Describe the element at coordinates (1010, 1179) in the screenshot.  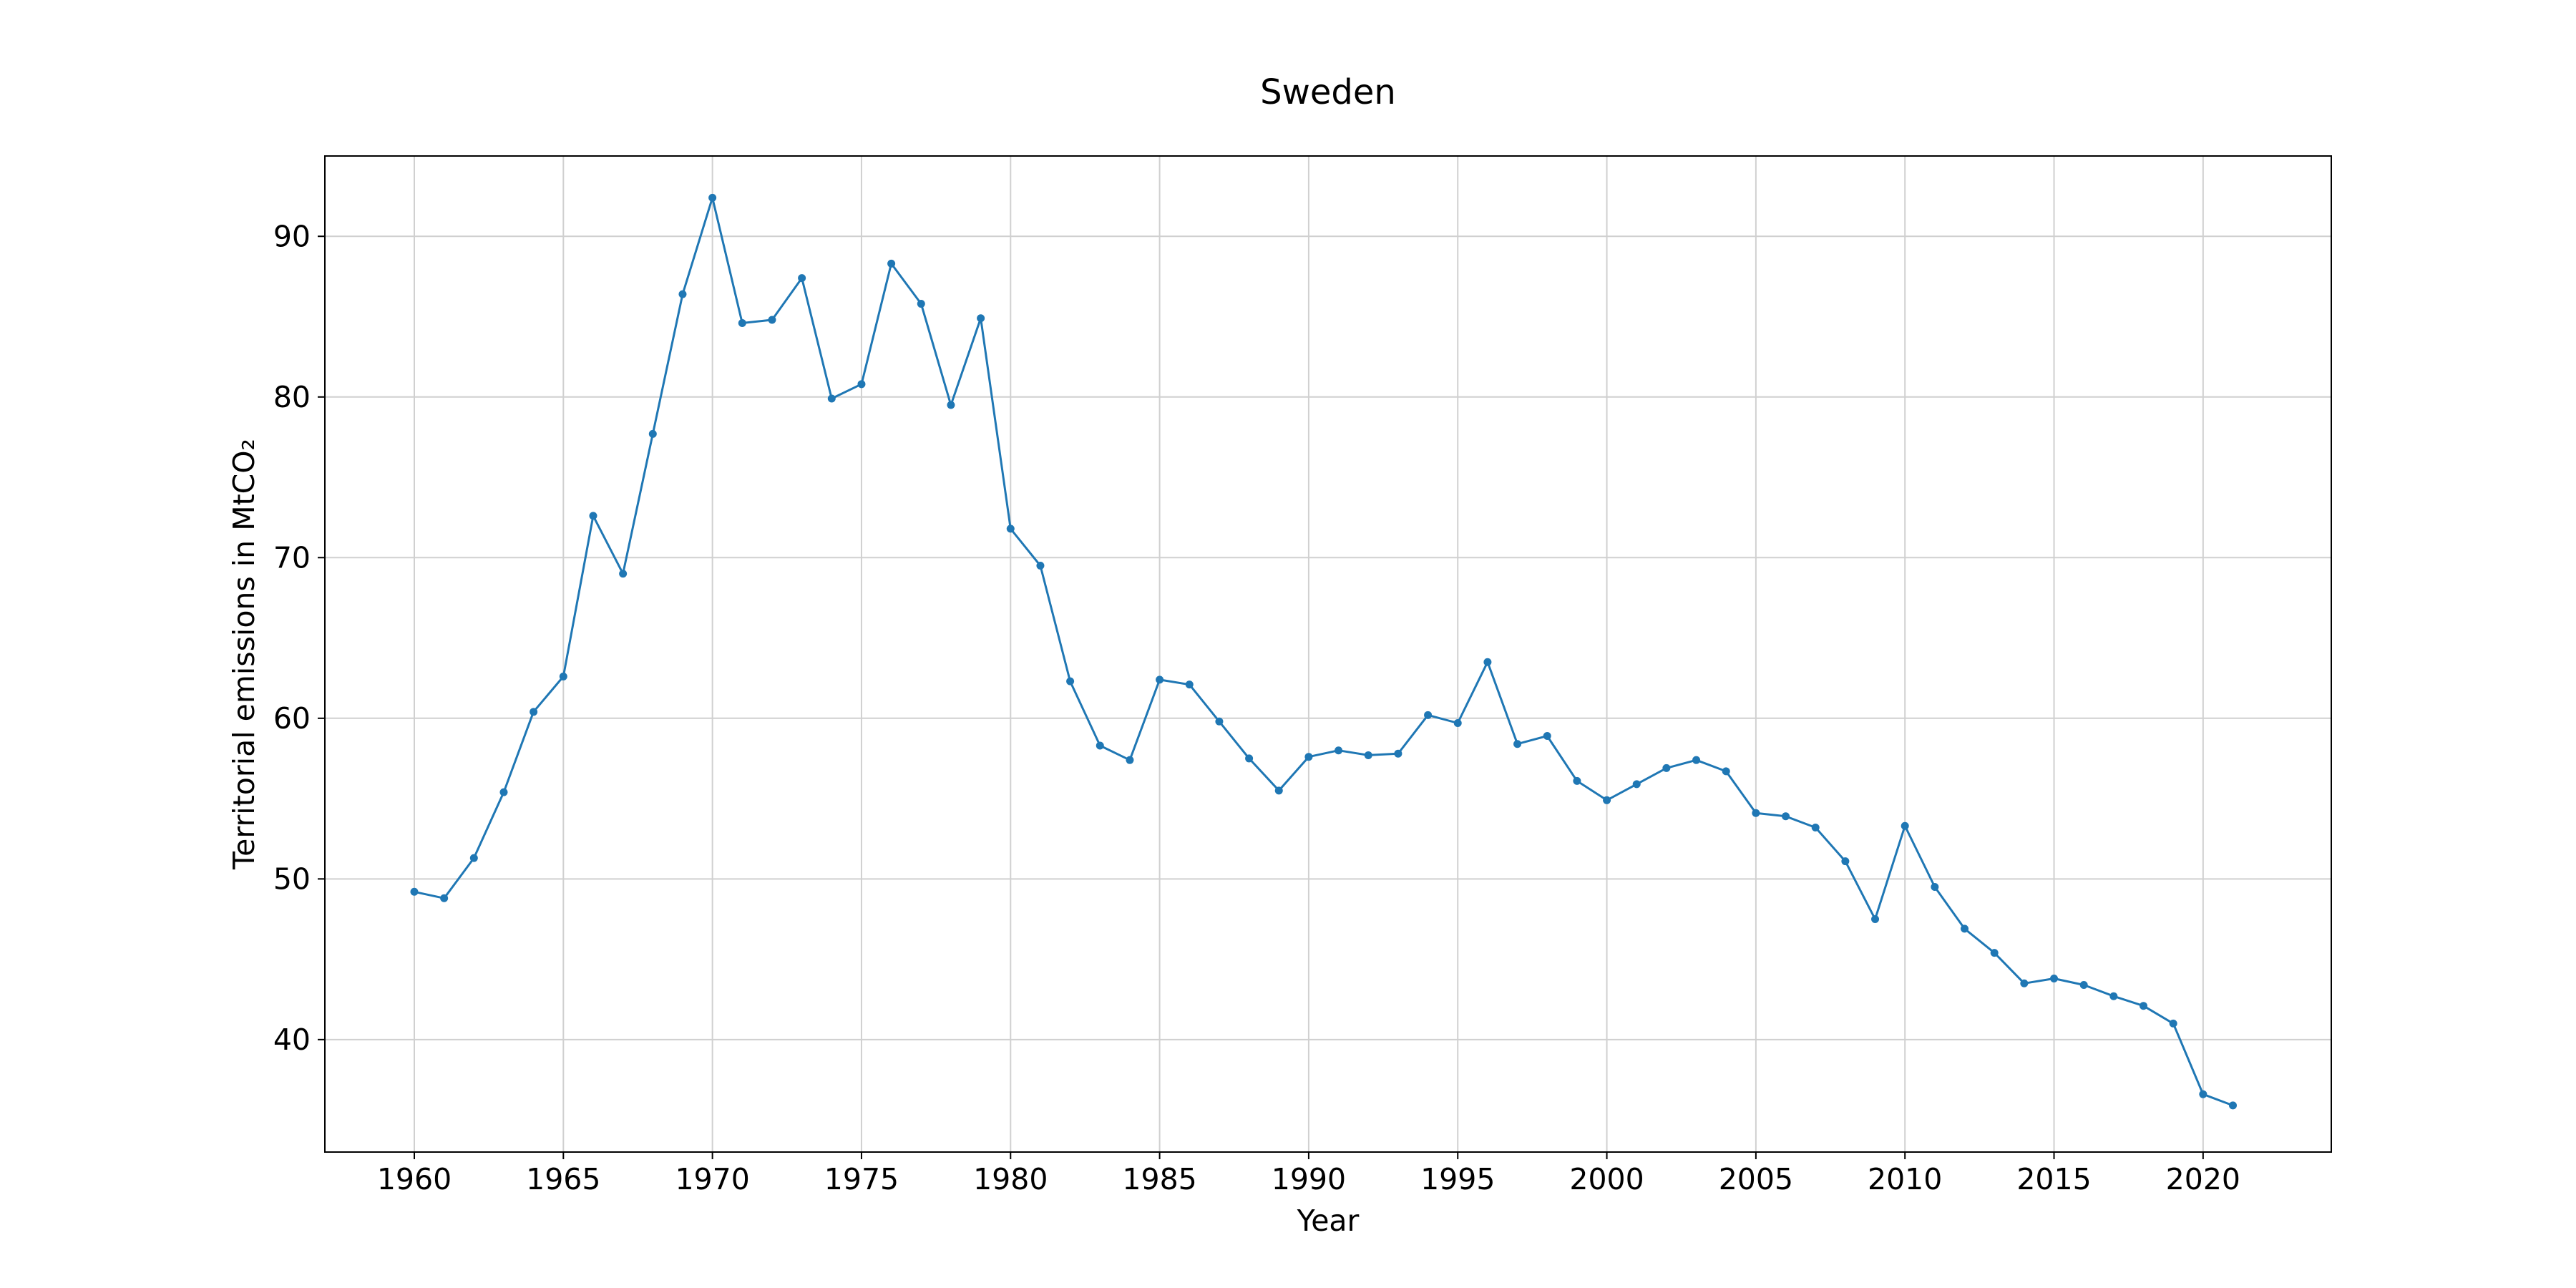
I see `x-tick-label: 1980` at that location.